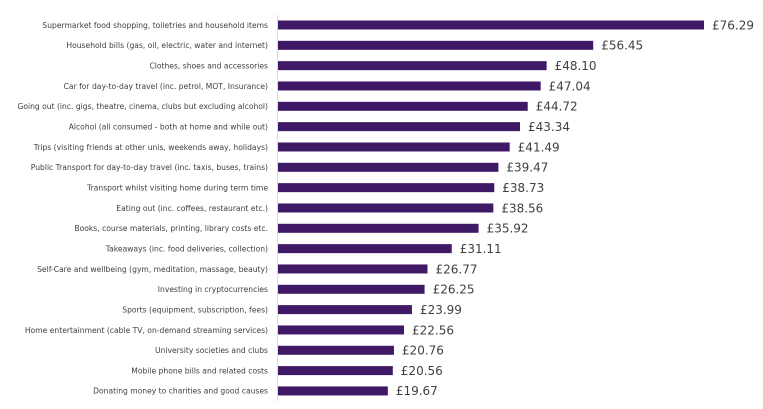  I want to click on category-label: Mobile phone bills and related costs, so click(199, 370).